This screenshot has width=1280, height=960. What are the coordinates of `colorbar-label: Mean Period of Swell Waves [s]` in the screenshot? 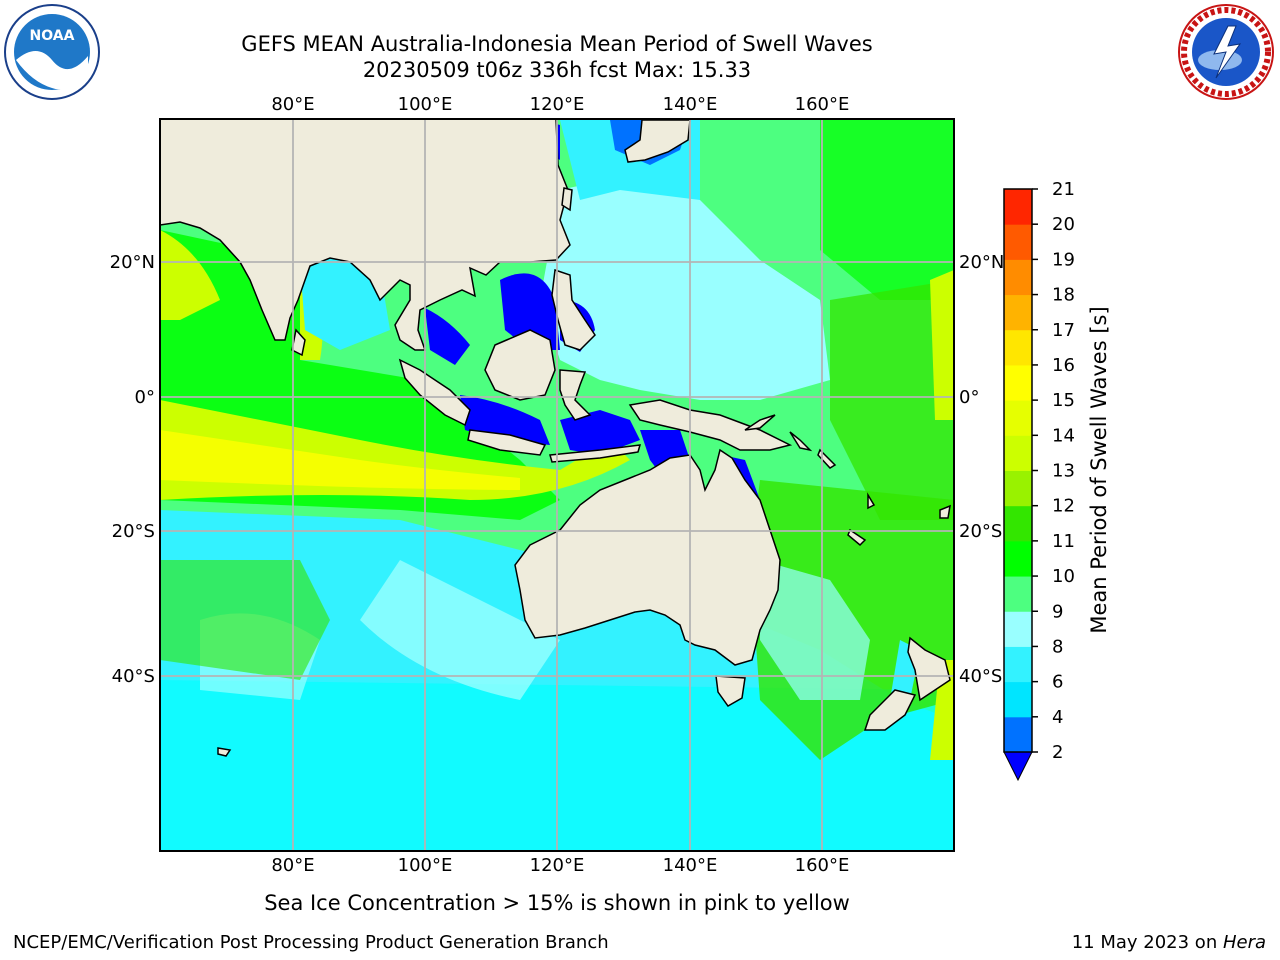 It's located at (1099, 469).